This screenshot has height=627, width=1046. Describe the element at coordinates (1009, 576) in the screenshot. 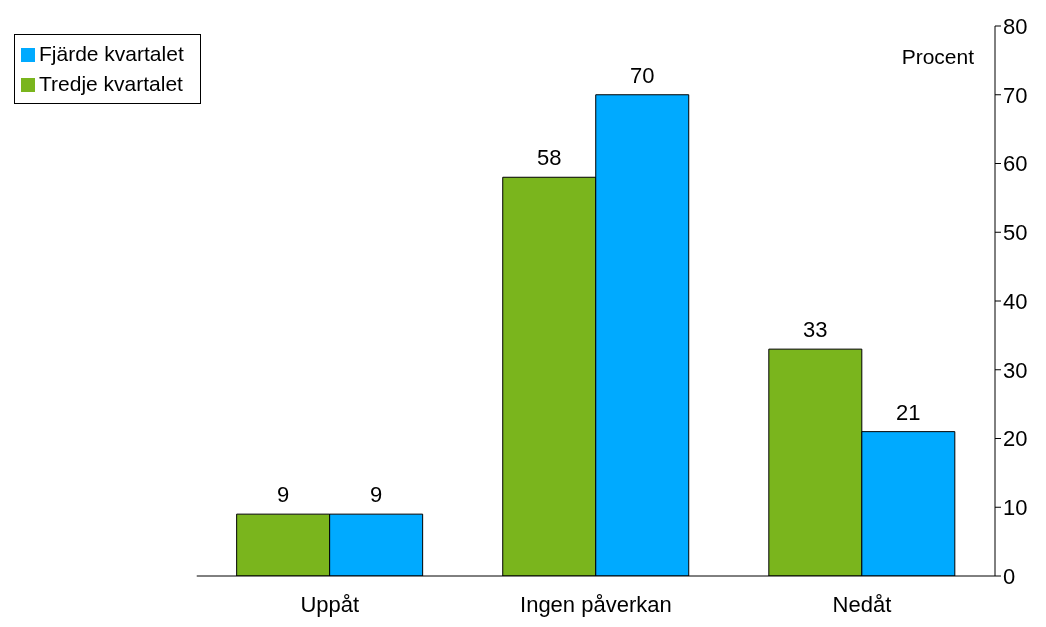

I see `y-tick-label: 0` at that location.